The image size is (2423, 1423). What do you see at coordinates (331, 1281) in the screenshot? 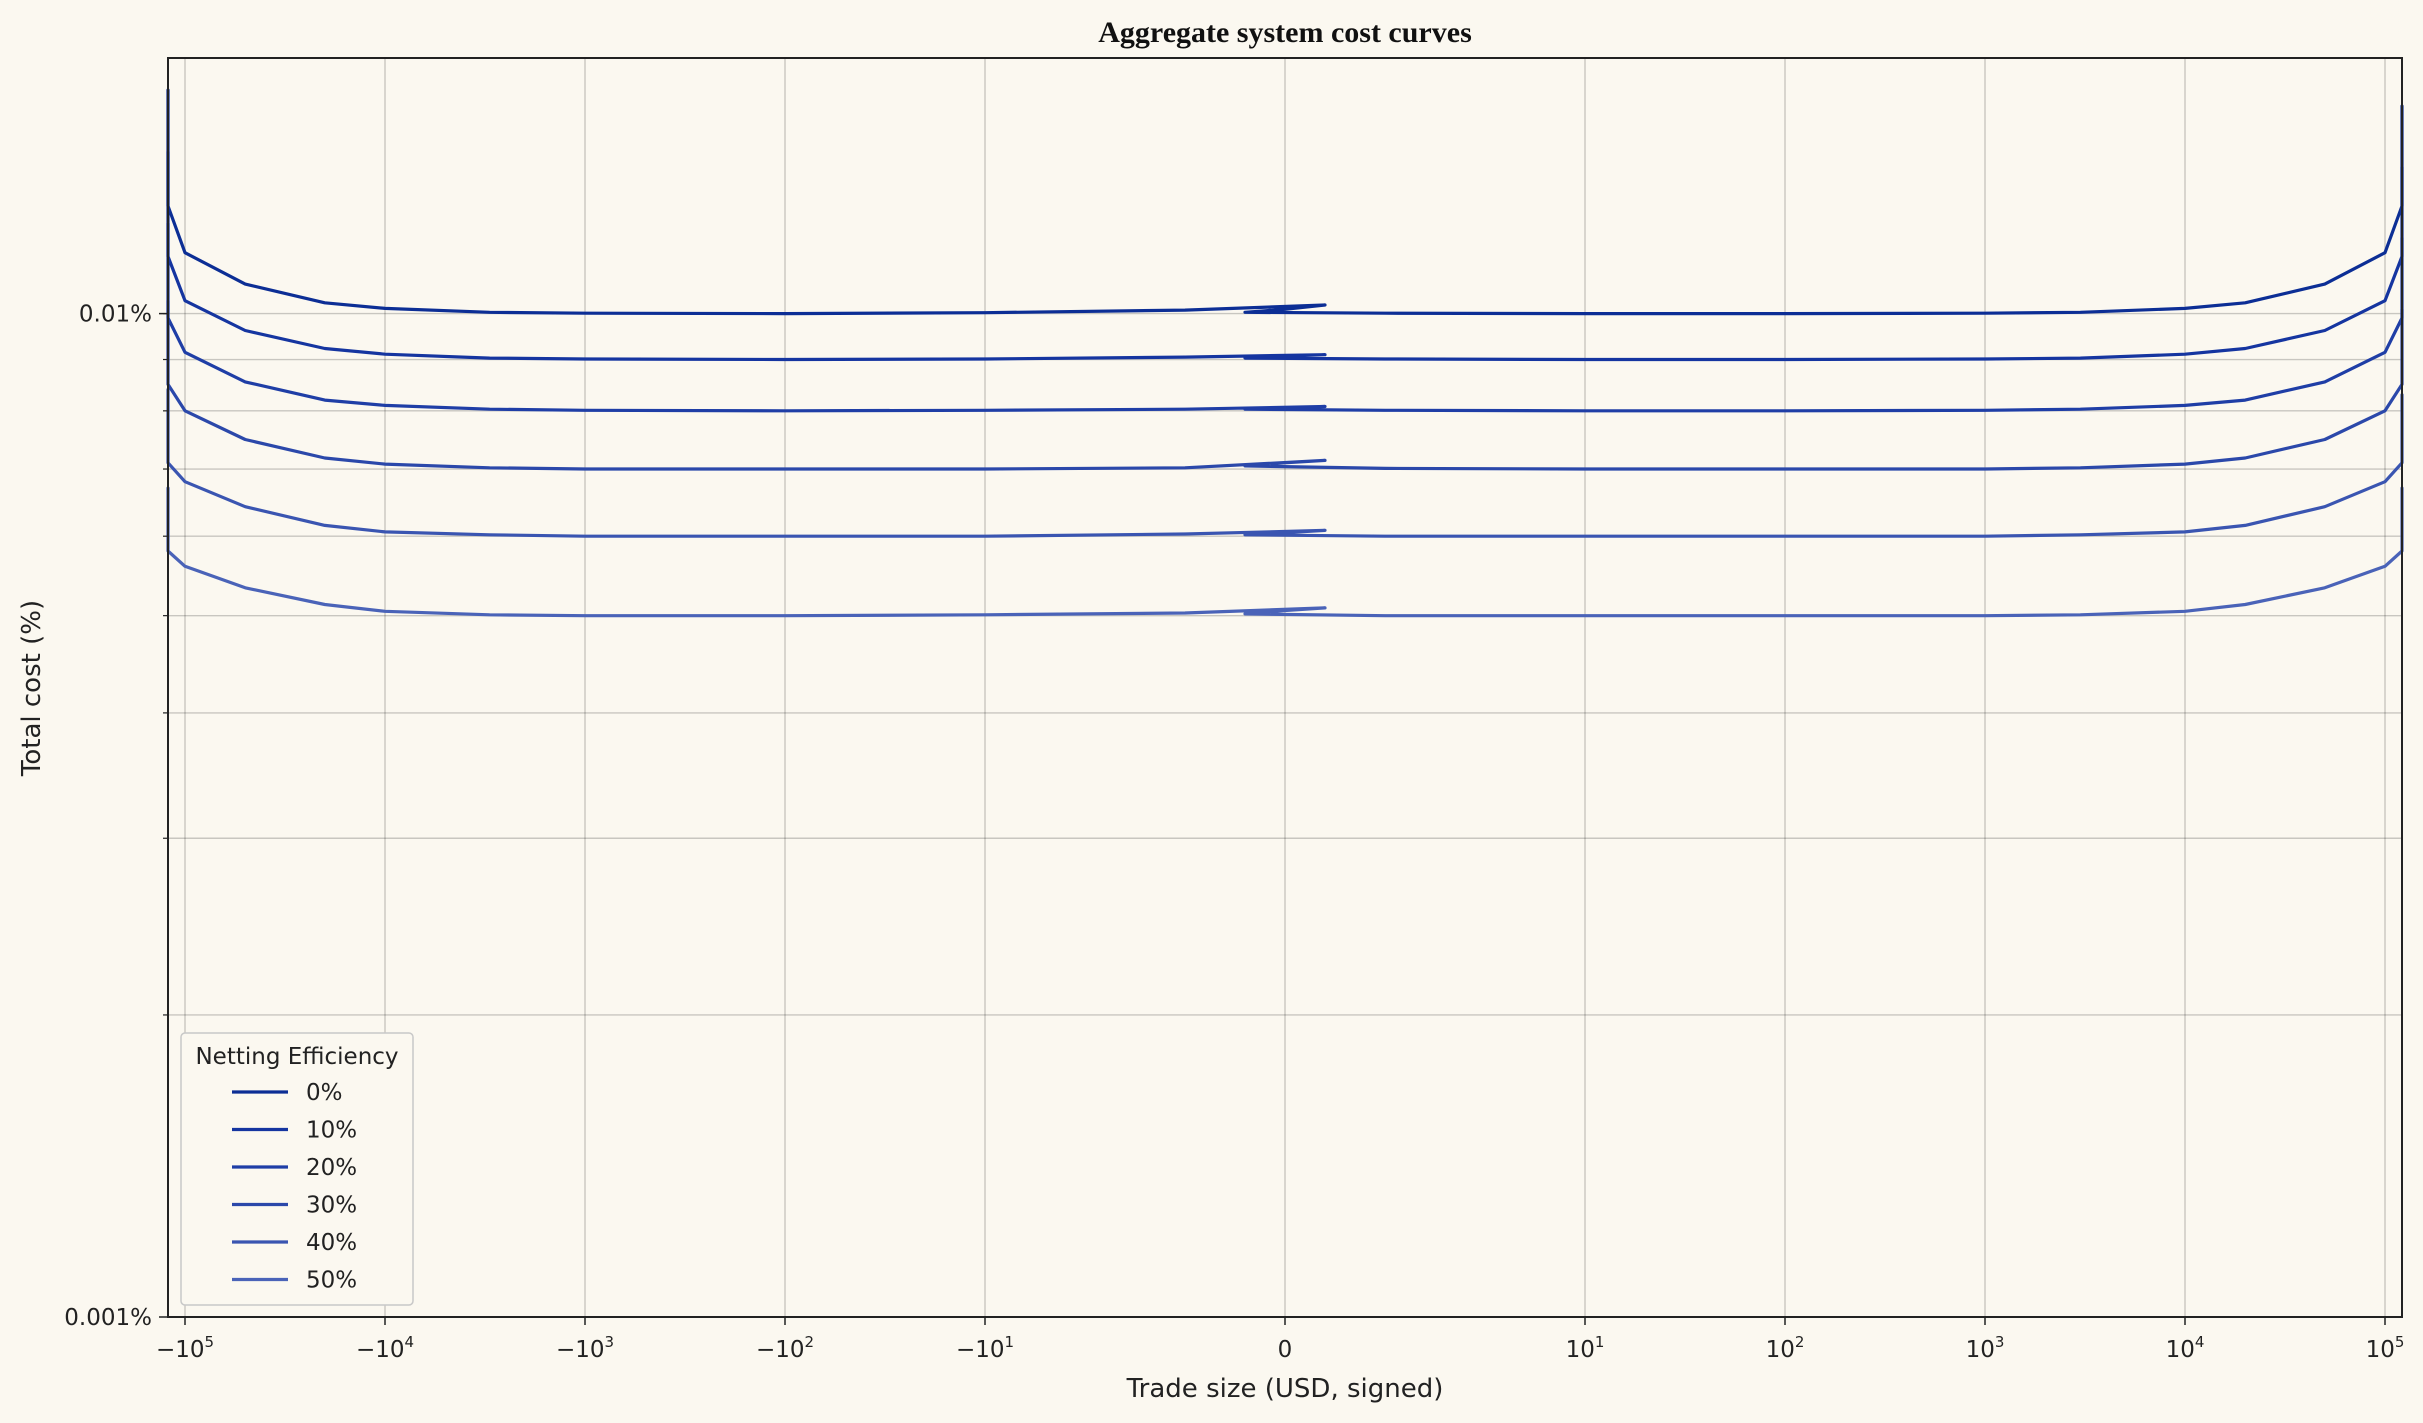
I see `legend-label: 50%` at bounding box center [331, 1281].